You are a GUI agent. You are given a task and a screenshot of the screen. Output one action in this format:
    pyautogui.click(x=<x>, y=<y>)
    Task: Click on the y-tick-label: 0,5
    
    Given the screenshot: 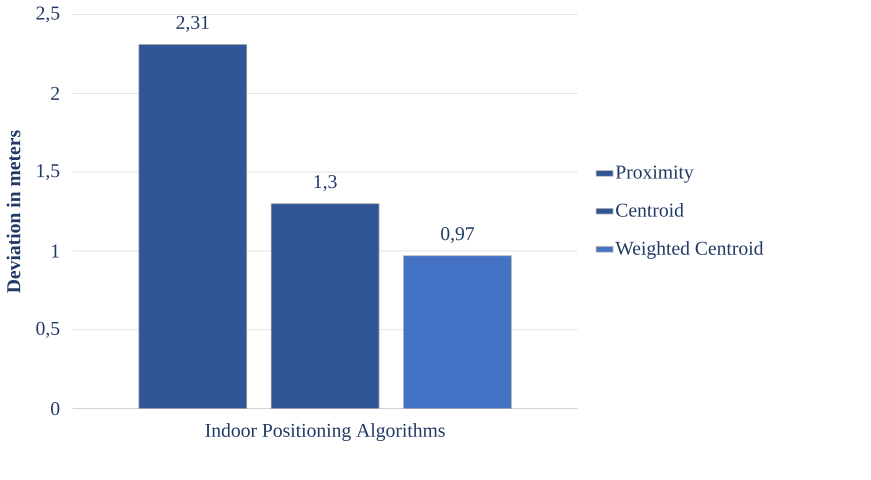 What is the action you would take?
    pyautogui.click(x=48, y=330)
    